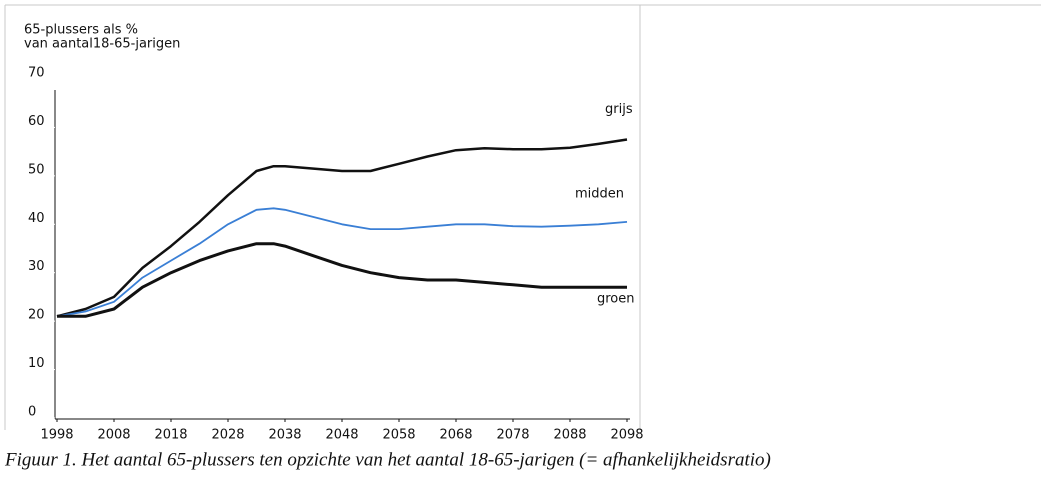 This screenshot has width=1041, height=479. What do you see at coordinates (512, 435) in the screenshot?
I see `x-tick-label: 2078` at bounding box center [512, 435].